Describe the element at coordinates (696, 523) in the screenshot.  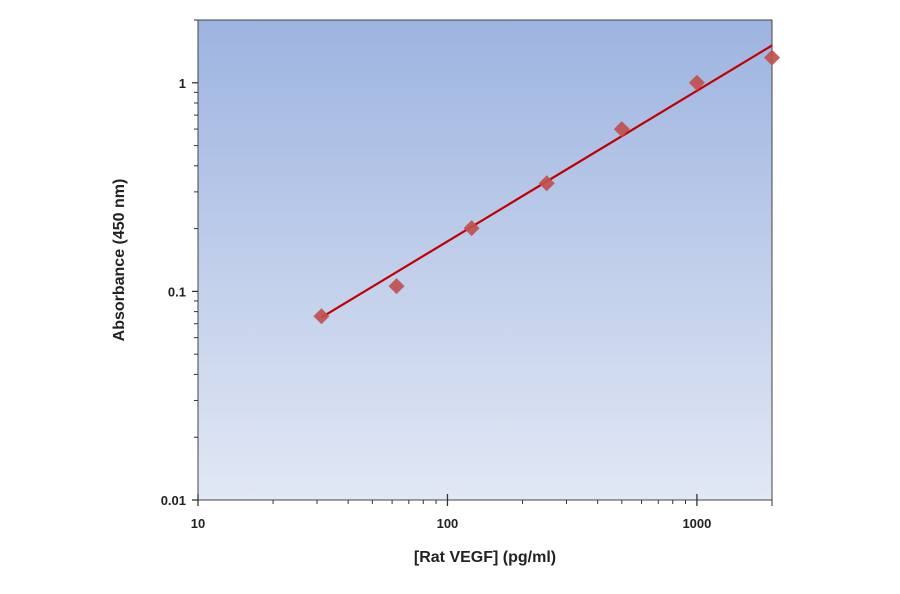
I see `x-tick-label: 1000` at that location.